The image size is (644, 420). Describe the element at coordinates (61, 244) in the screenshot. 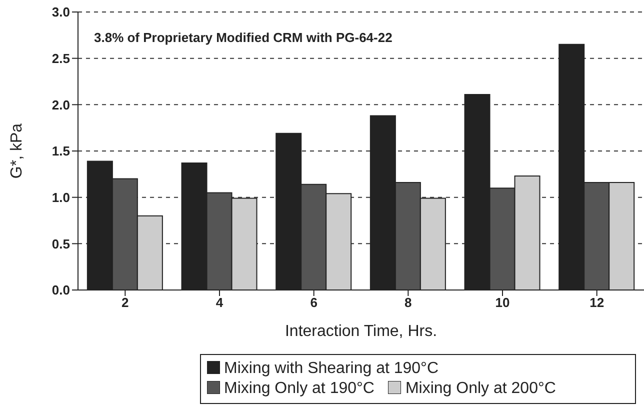

I see `y-tick-label: 0.5` at that location.